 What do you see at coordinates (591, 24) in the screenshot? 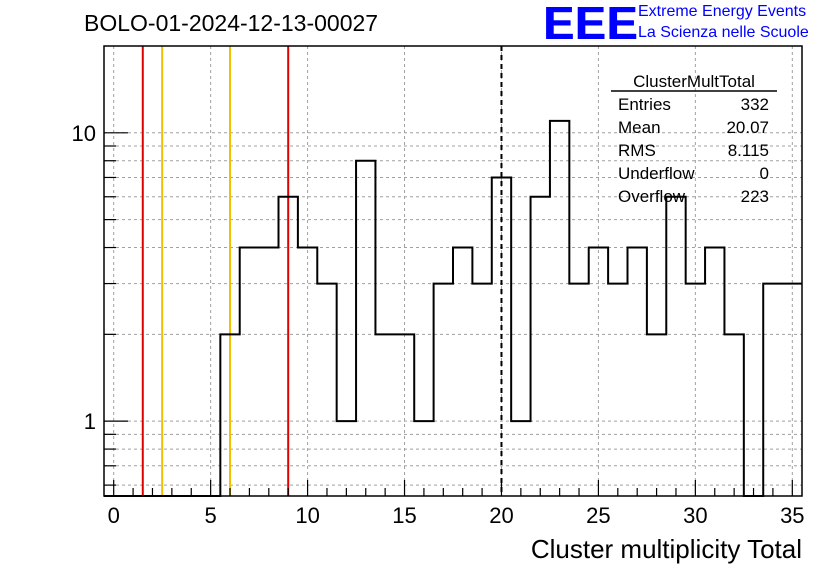
I see `eee-logo: EEE` at bounding box center [591, 24].